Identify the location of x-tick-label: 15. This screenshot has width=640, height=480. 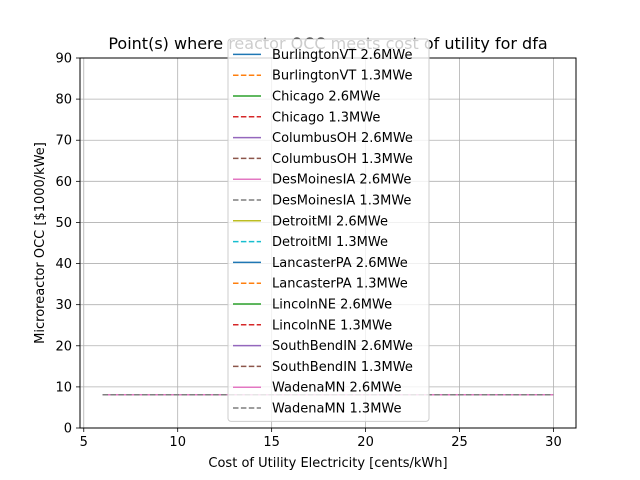
(271, 442).